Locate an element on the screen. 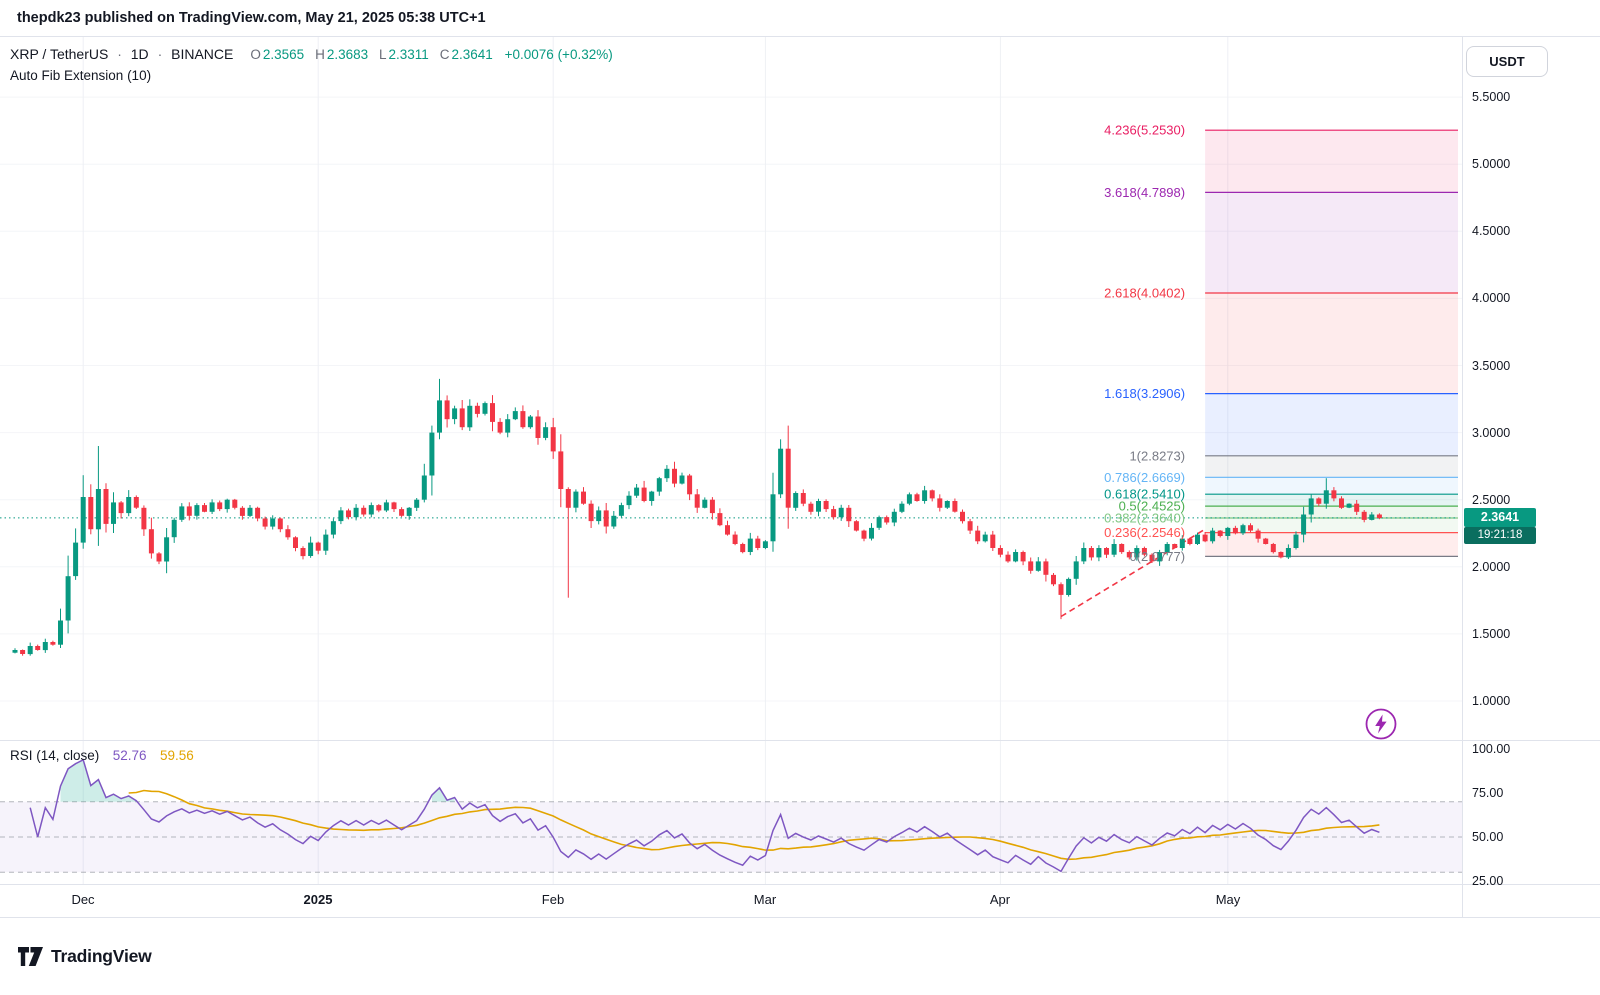 Image resolution: width=1600 pixels, height=995 pixels. rsi-tick: 25.00 is located at coordinates (1488, 881).